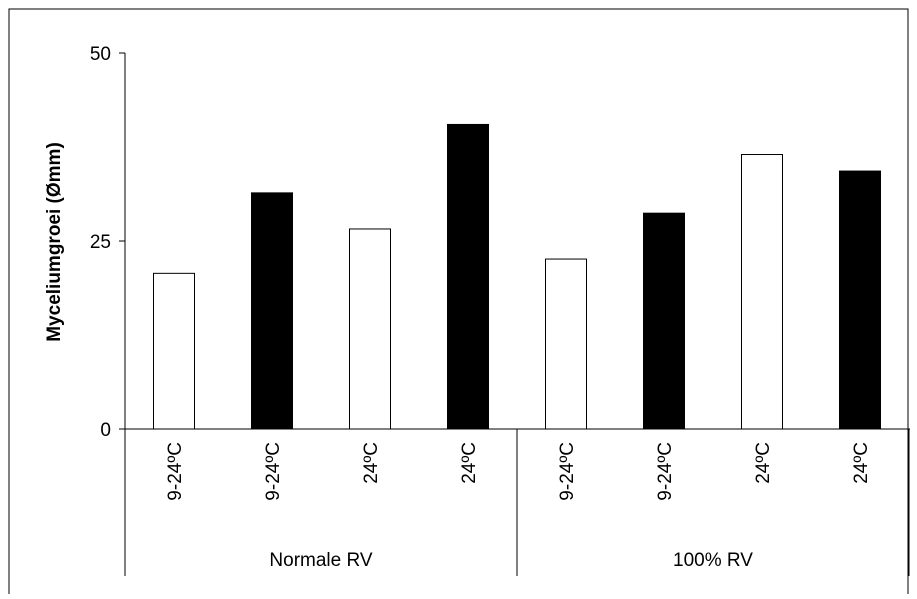 This screenshot has height=599, width=917. I want to click on x-group-label: Normale RV, so click(320, 560).